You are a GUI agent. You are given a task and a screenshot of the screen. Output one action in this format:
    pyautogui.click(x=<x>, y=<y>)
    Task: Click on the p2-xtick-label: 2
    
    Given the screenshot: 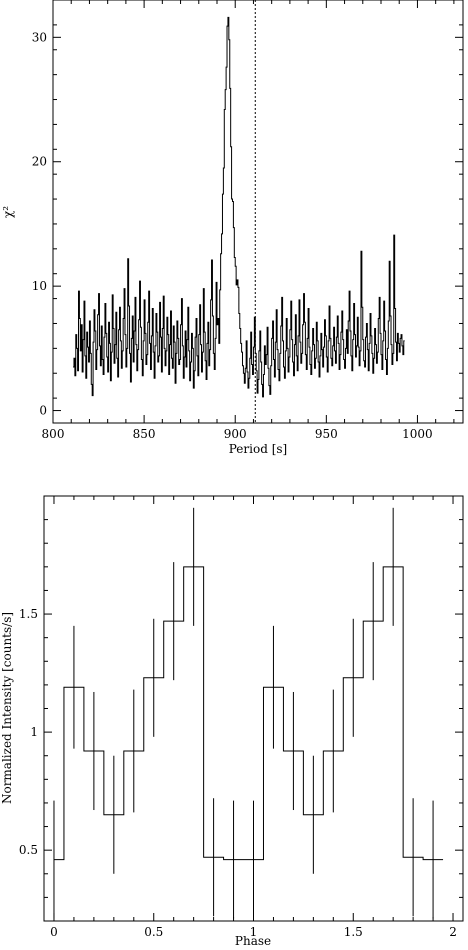 What is the action you would take?
    pyautogui.click(x=453, y=932)
    